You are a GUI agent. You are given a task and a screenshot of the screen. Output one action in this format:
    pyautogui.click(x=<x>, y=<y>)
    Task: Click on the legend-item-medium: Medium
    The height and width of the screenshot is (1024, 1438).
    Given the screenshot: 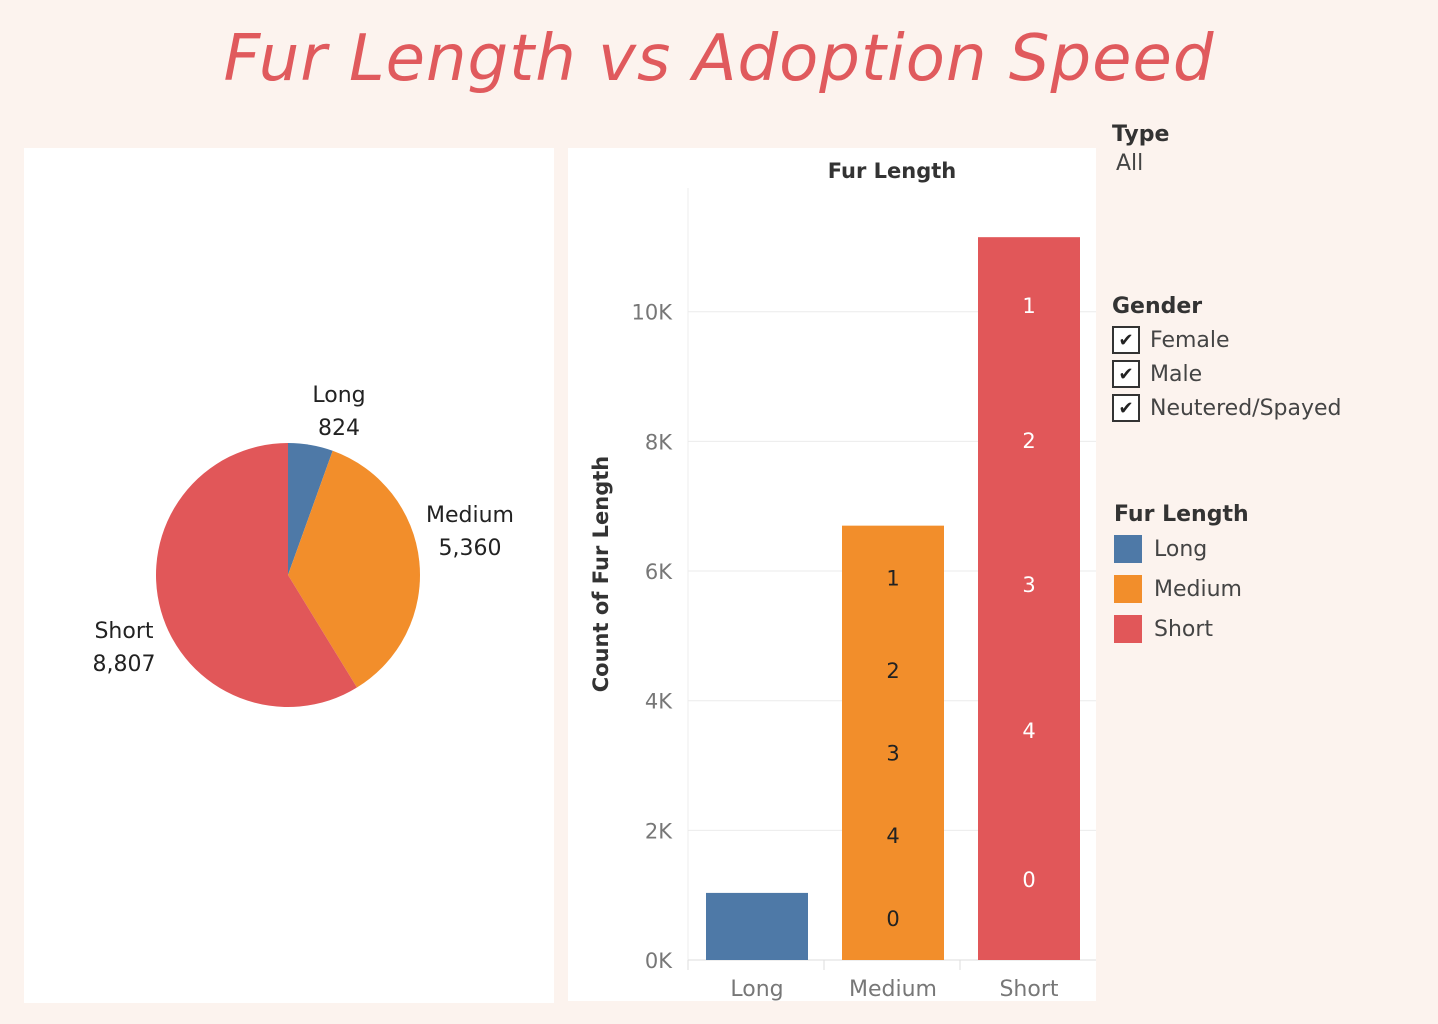 What is the action you would take?
    pyautogui.click(x=1181, y=589)
    